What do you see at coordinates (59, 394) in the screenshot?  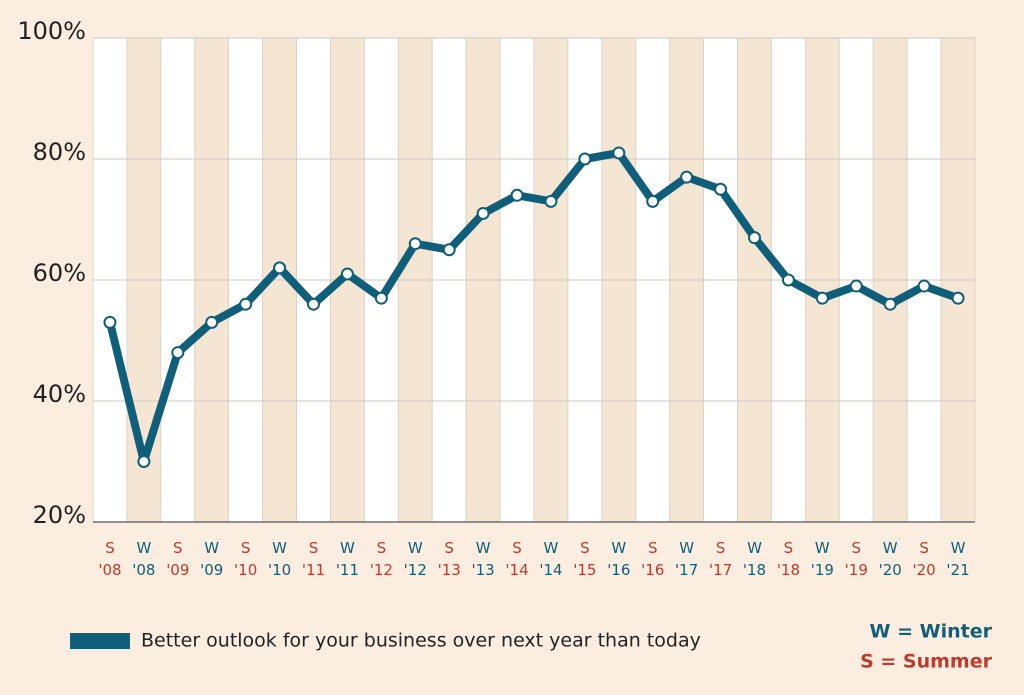 I see `y-tick-label: 40%` at bounding box center [59, 394].